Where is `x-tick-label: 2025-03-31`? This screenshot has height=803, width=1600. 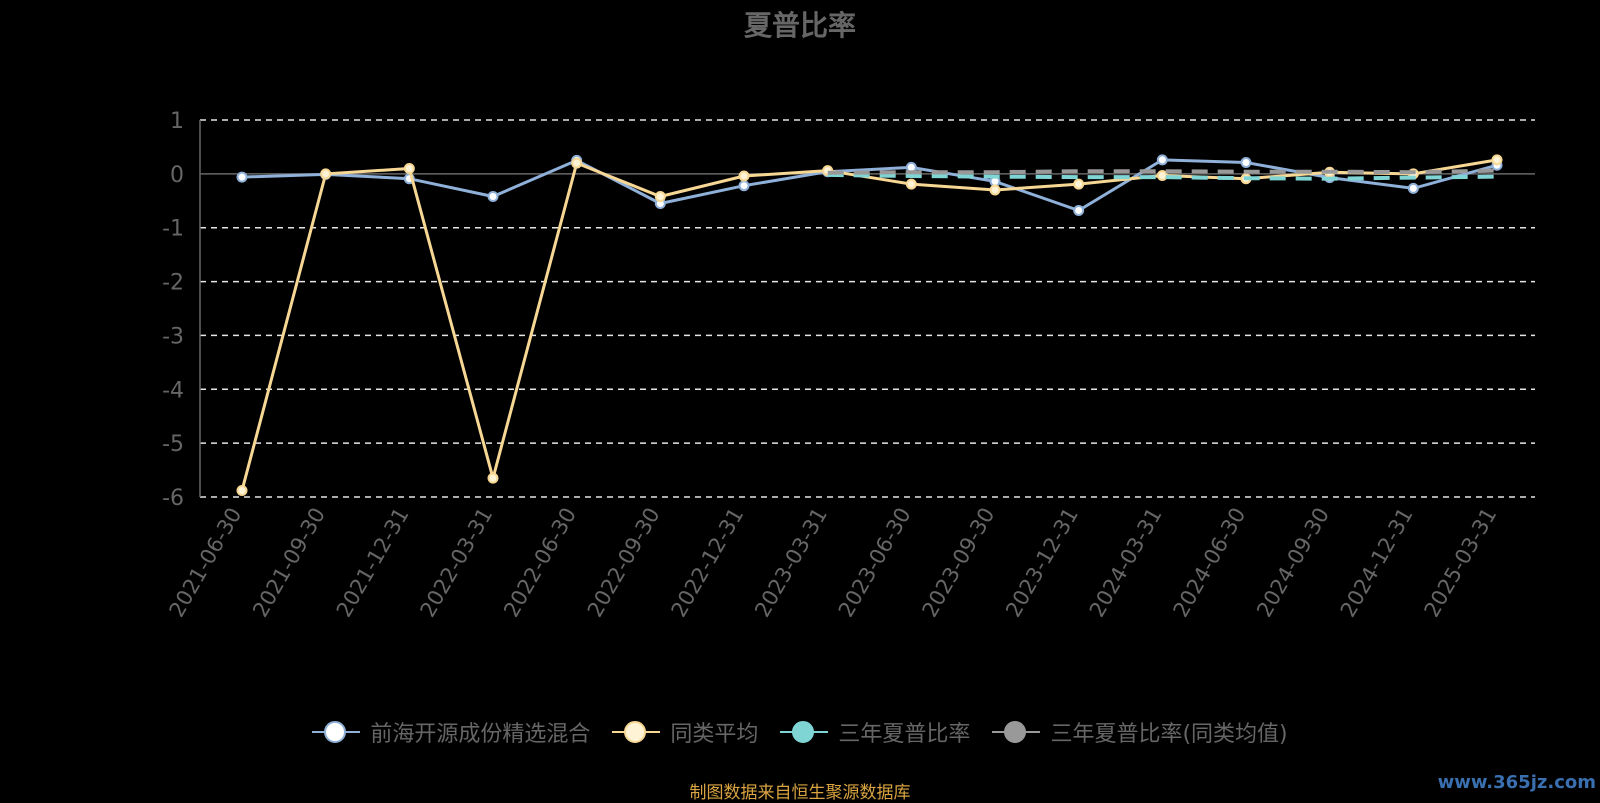
x-tick-label: 2025-03-31 is located at coordinates (1461, 563).